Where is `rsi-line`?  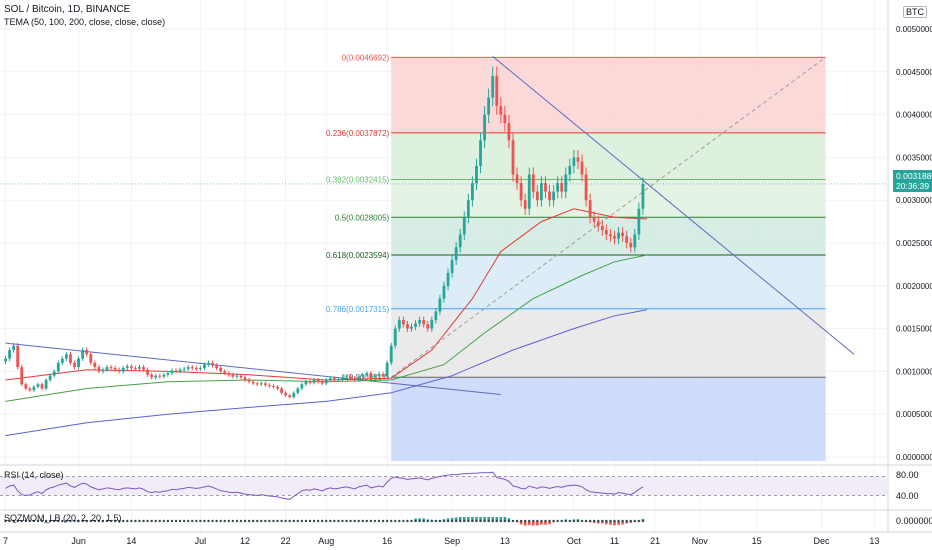 rsi-line is located at coordinates (324, 485).